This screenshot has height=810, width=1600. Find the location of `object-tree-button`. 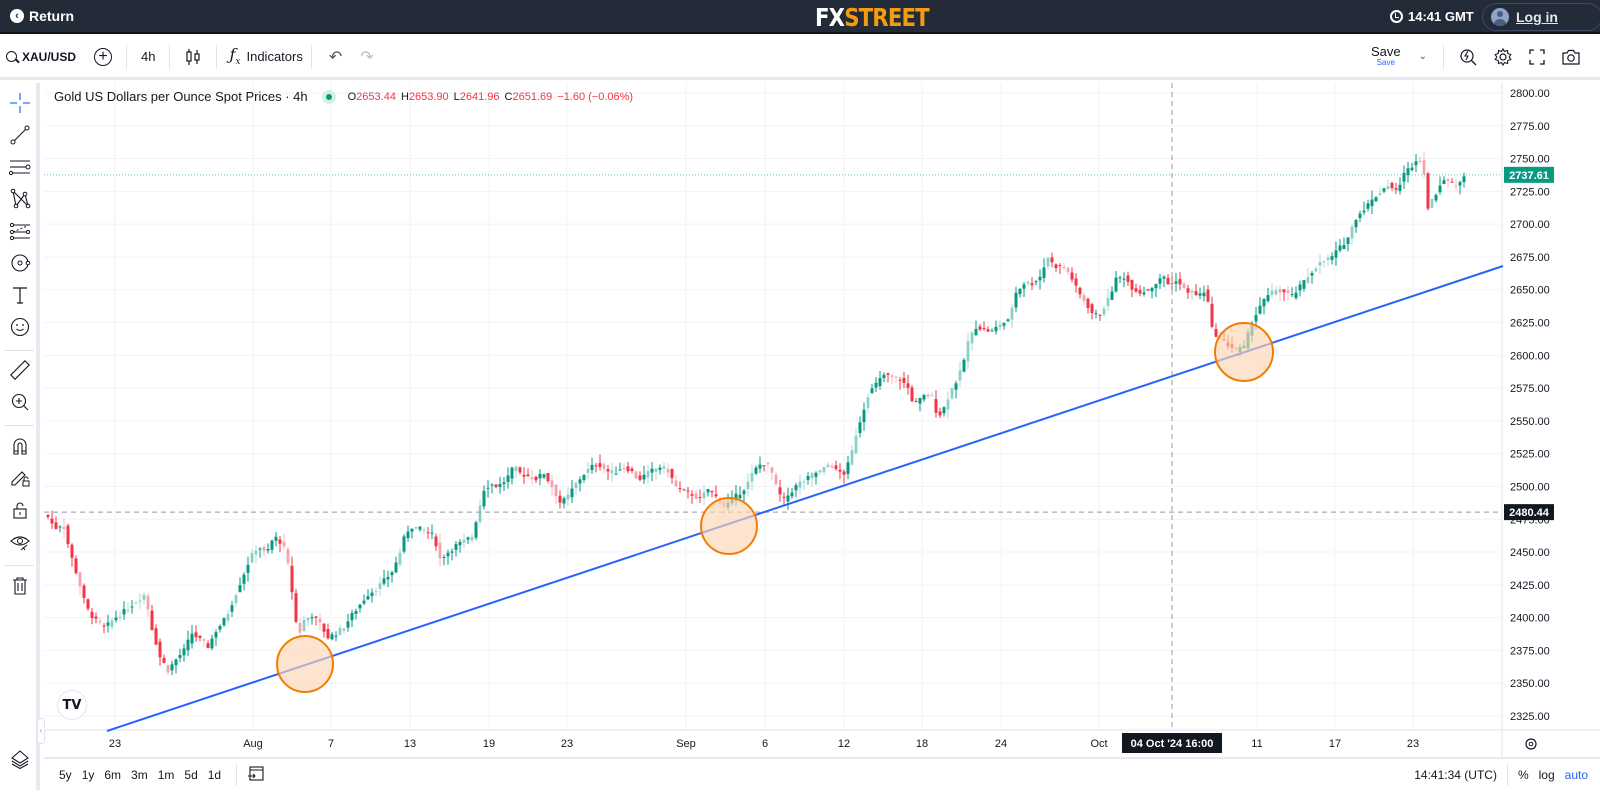

object-tree-button is located at coordinates (20, 759).